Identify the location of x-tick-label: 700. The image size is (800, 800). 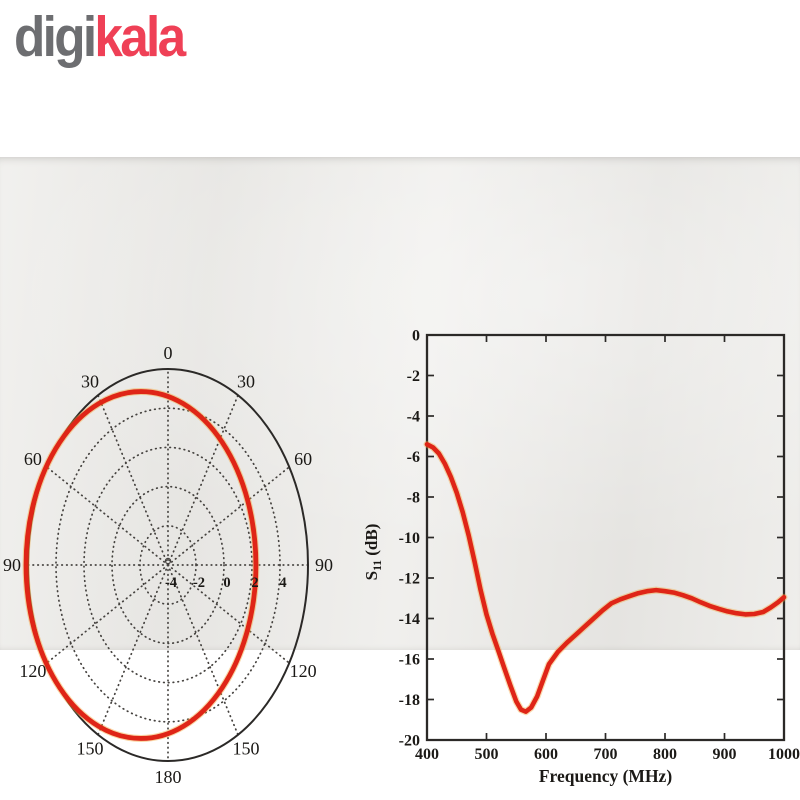
(606, 754).